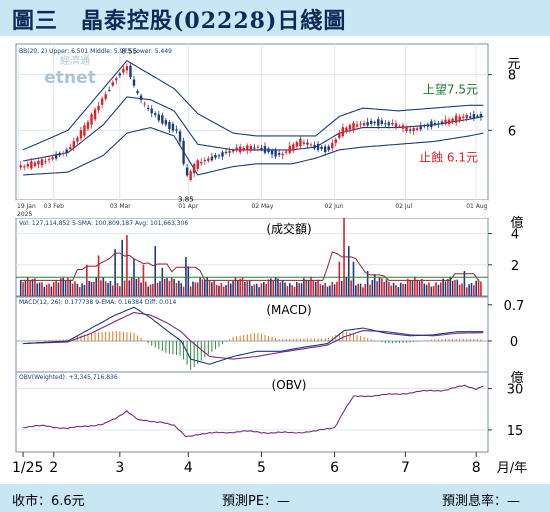 The width and height of the screenshot is (550, 512). What do you see at coordinates (515, 431) in the screenshot?
I see `obv-ytick-label: 15` at bounding box center [515, 431].